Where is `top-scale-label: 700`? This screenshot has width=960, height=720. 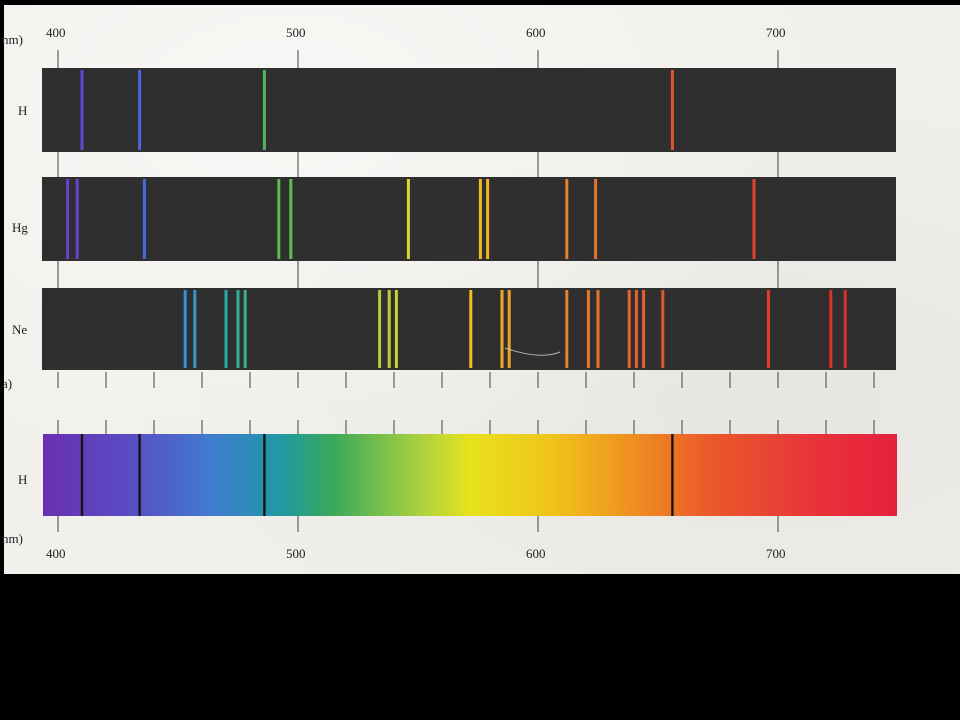
top-scale-label: 700 is located at coordinates (776, 32).